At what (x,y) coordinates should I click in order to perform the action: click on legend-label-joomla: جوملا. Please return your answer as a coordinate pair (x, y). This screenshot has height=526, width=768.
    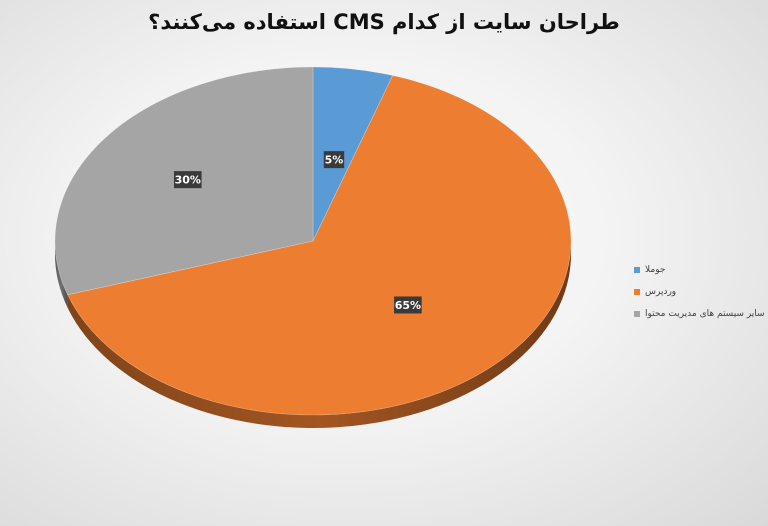
    Looking at the image, I should click on (655, 270).